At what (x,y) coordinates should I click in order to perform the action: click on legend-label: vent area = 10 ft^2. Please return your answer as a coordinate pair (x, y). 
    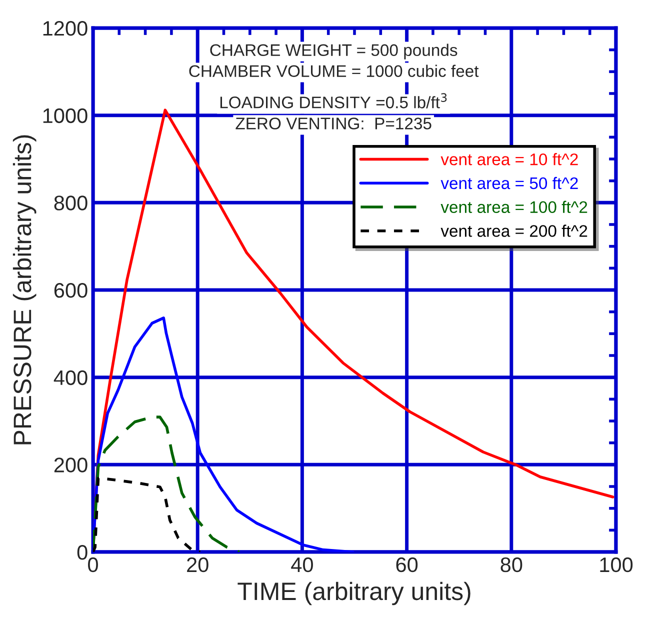
    Looking at the image, I should click on (509, 159).